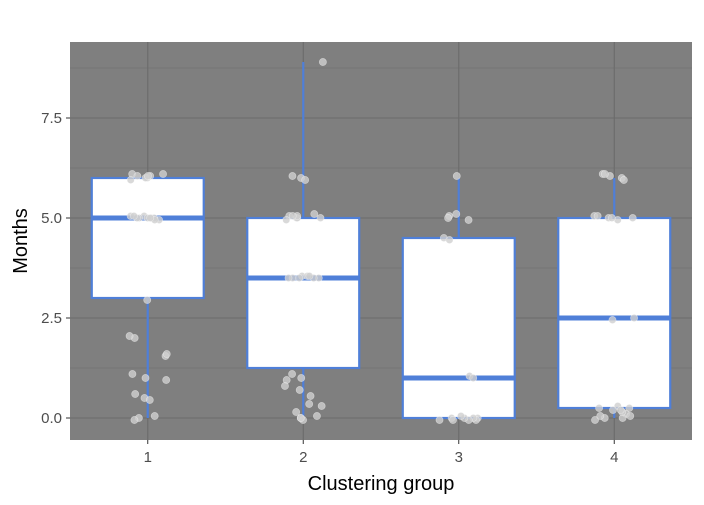  I want to click on y-tick-label: 7.5, so click(51, 118).